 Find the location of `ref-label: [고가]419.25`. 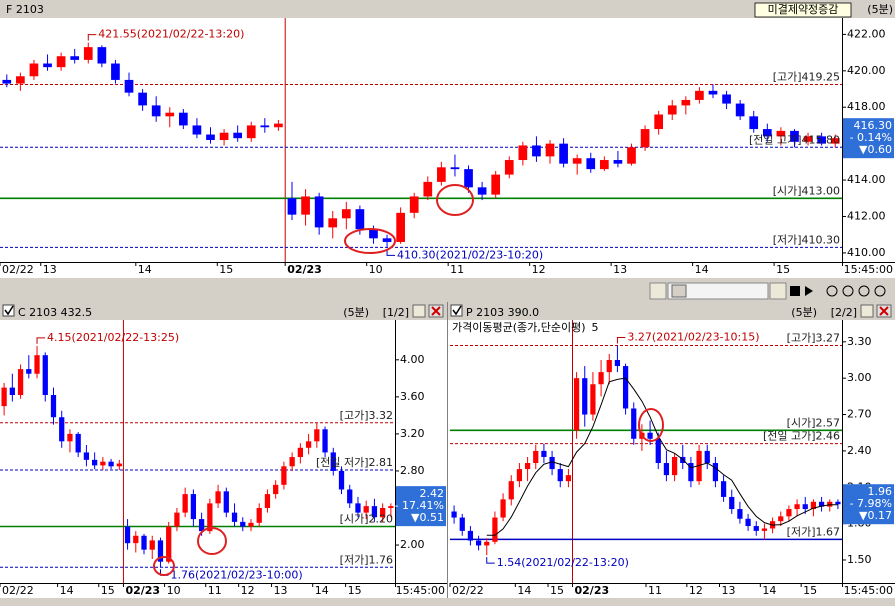

ref-label: [고가]419.25 is located at coordinates (806, 76).